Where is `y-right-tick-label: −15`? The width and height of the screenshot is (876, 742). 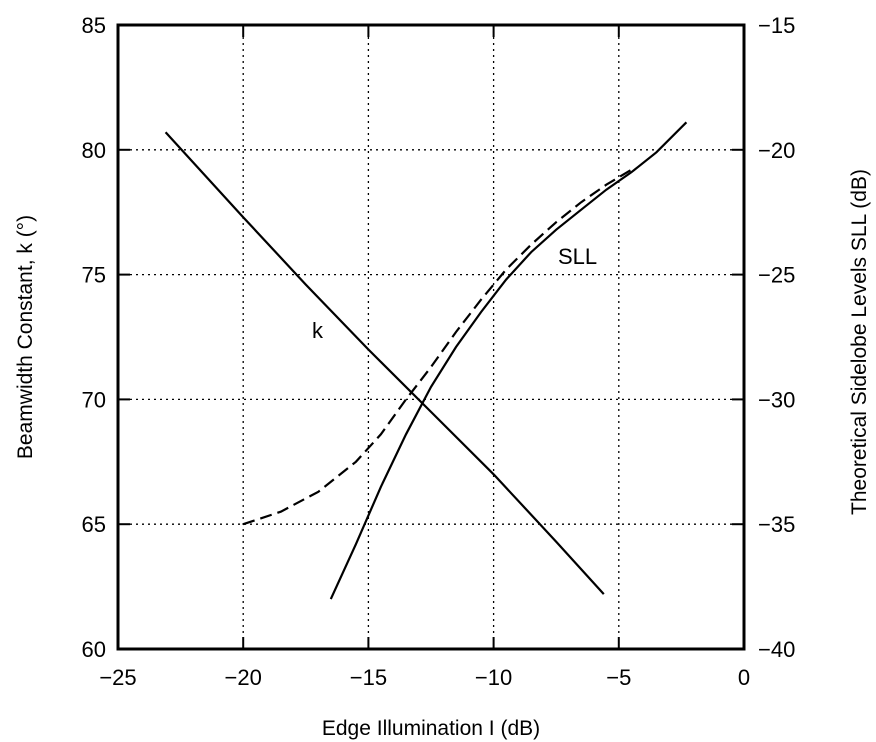 y-right-tick-label: −15 is located at coordinates (776, 25).